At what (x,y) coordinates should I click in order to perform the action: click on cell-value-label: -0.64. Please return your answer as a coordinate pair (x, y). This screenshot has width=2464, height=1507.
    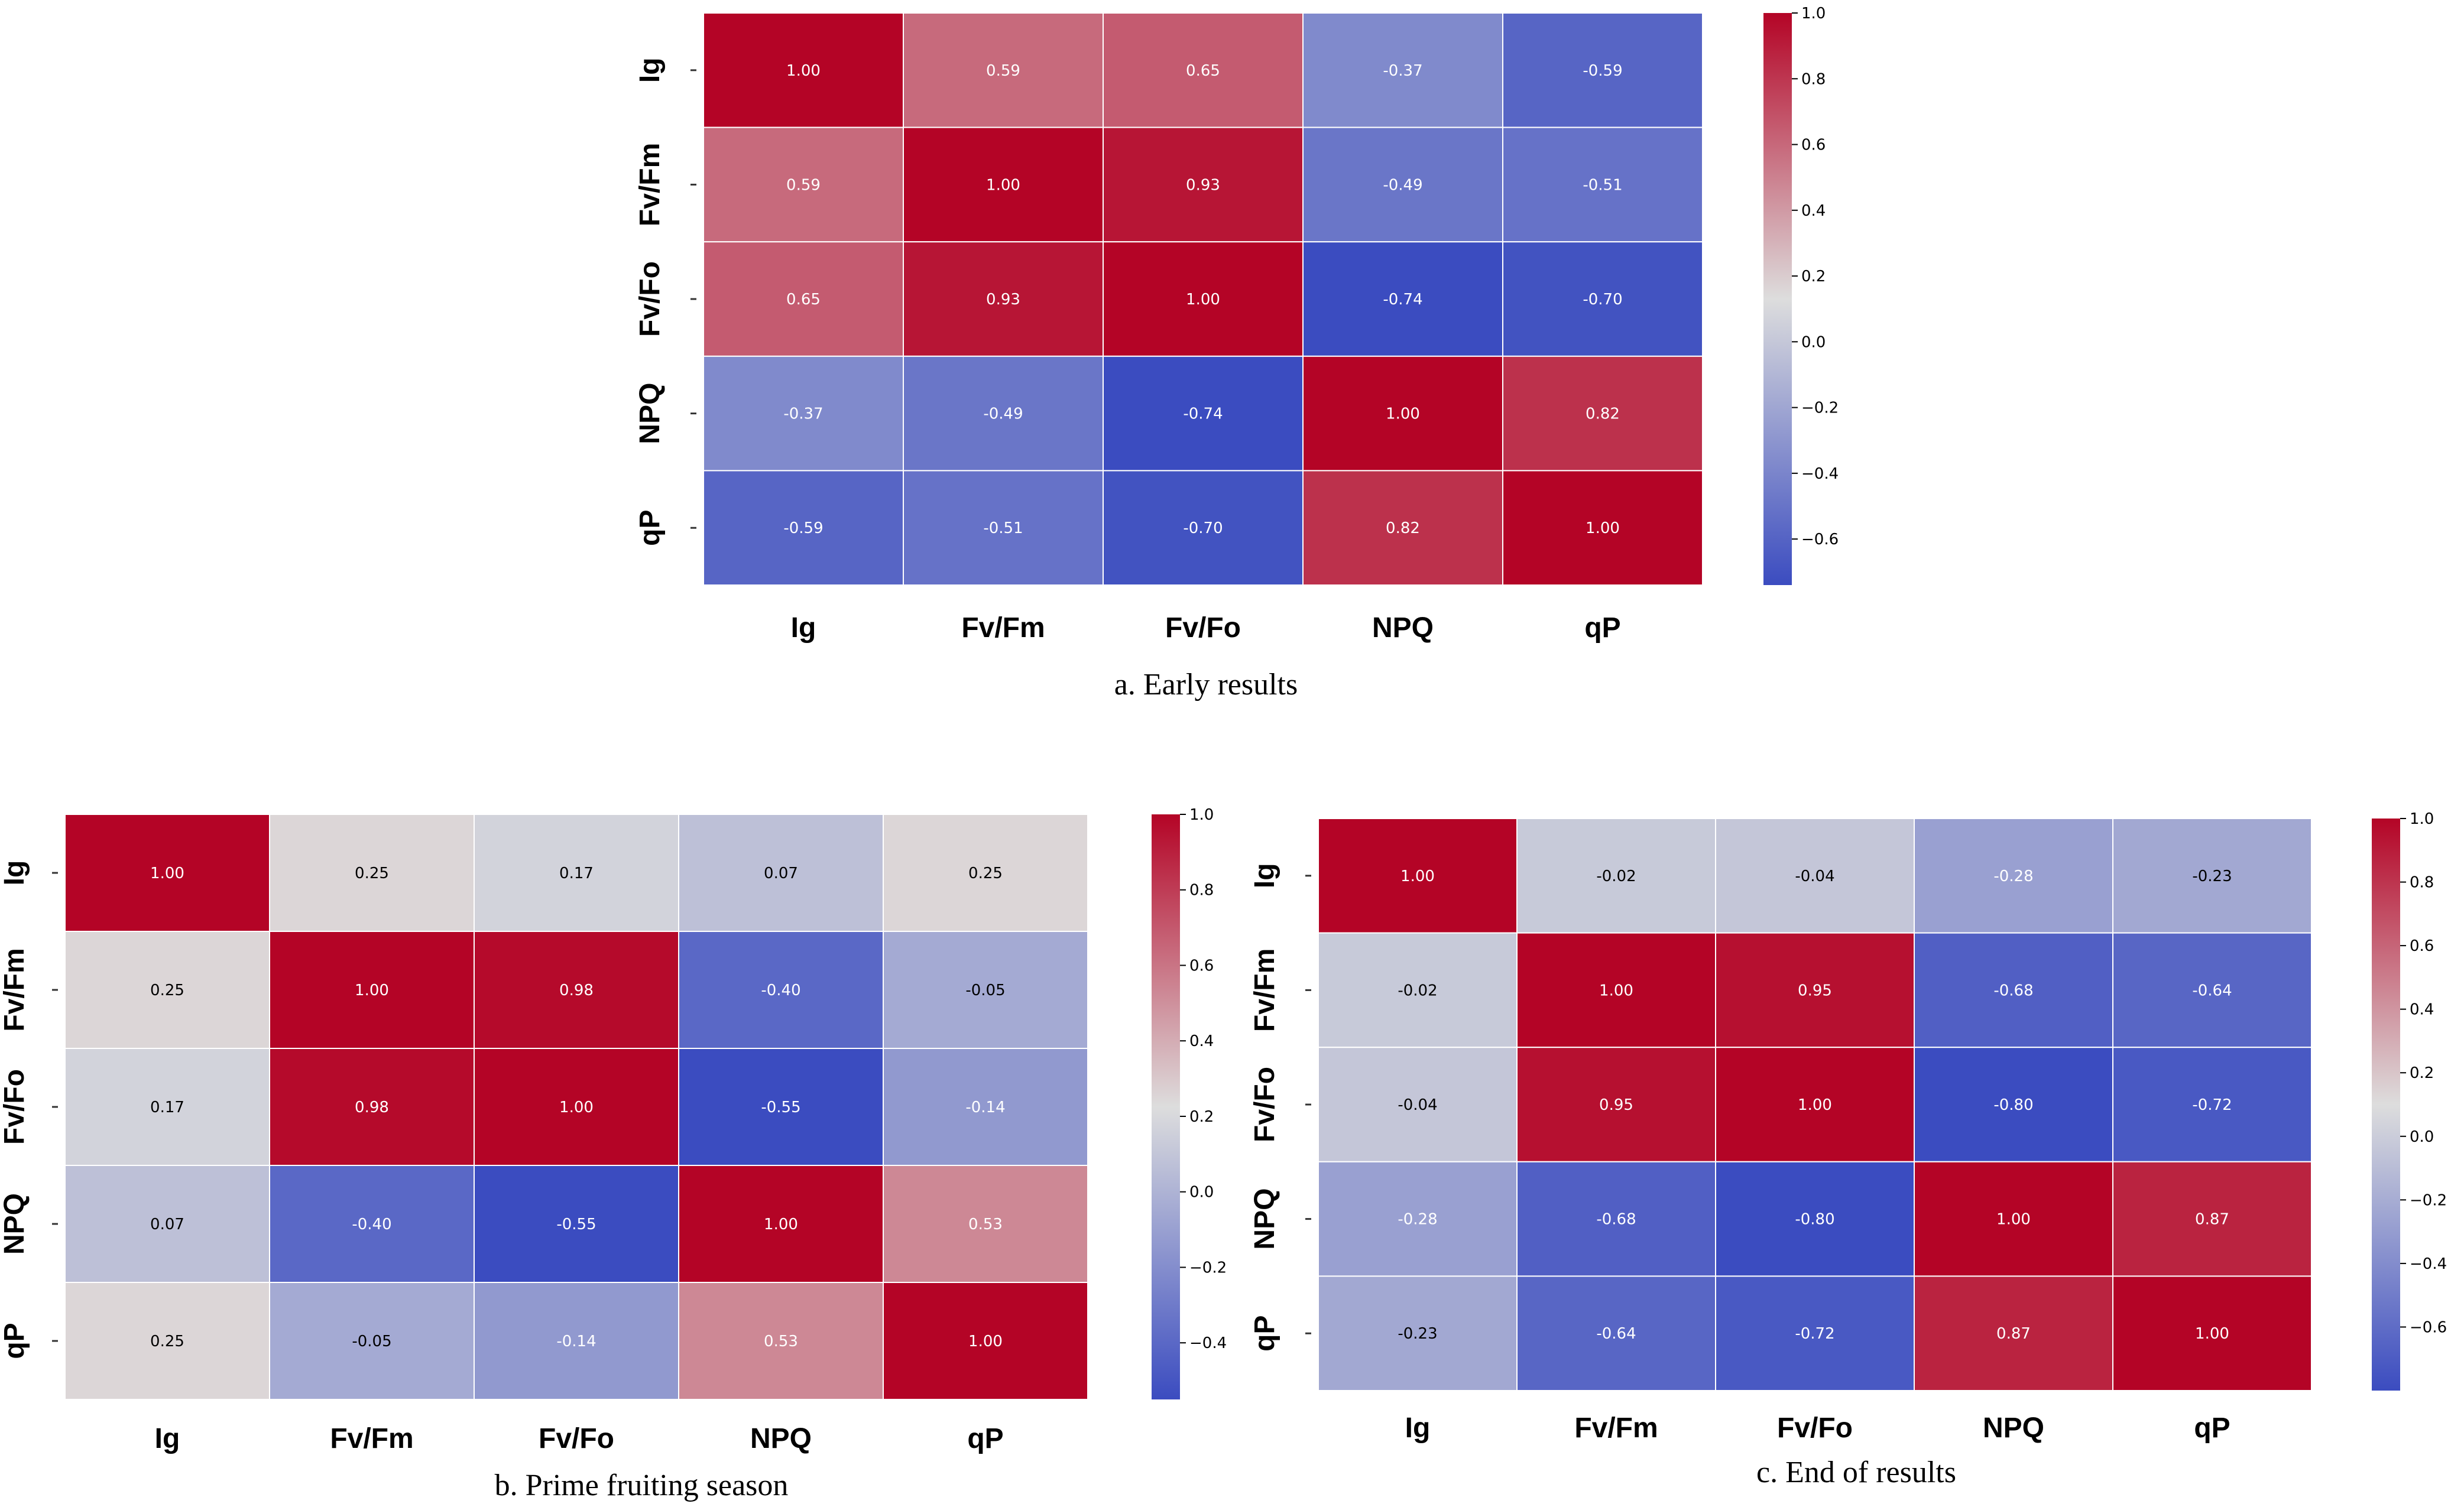
    Looking at the image, I should click on (1616, 1334).